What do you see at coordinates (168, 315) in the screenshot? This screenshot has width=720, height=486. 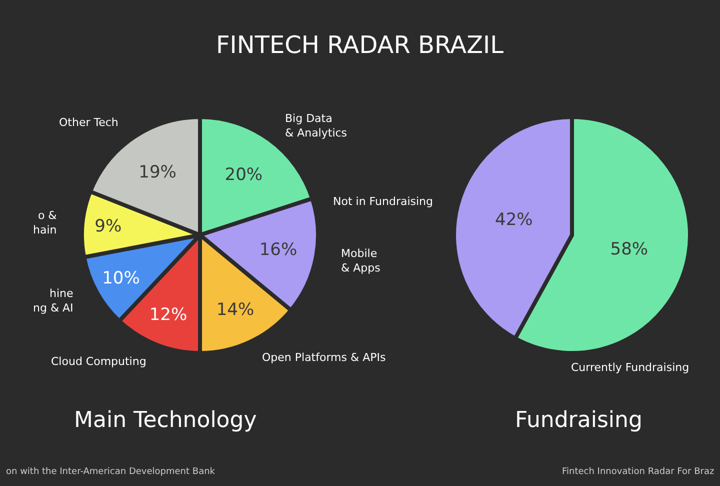 I see `data-label: 12%` at bounding box center [168, 315].